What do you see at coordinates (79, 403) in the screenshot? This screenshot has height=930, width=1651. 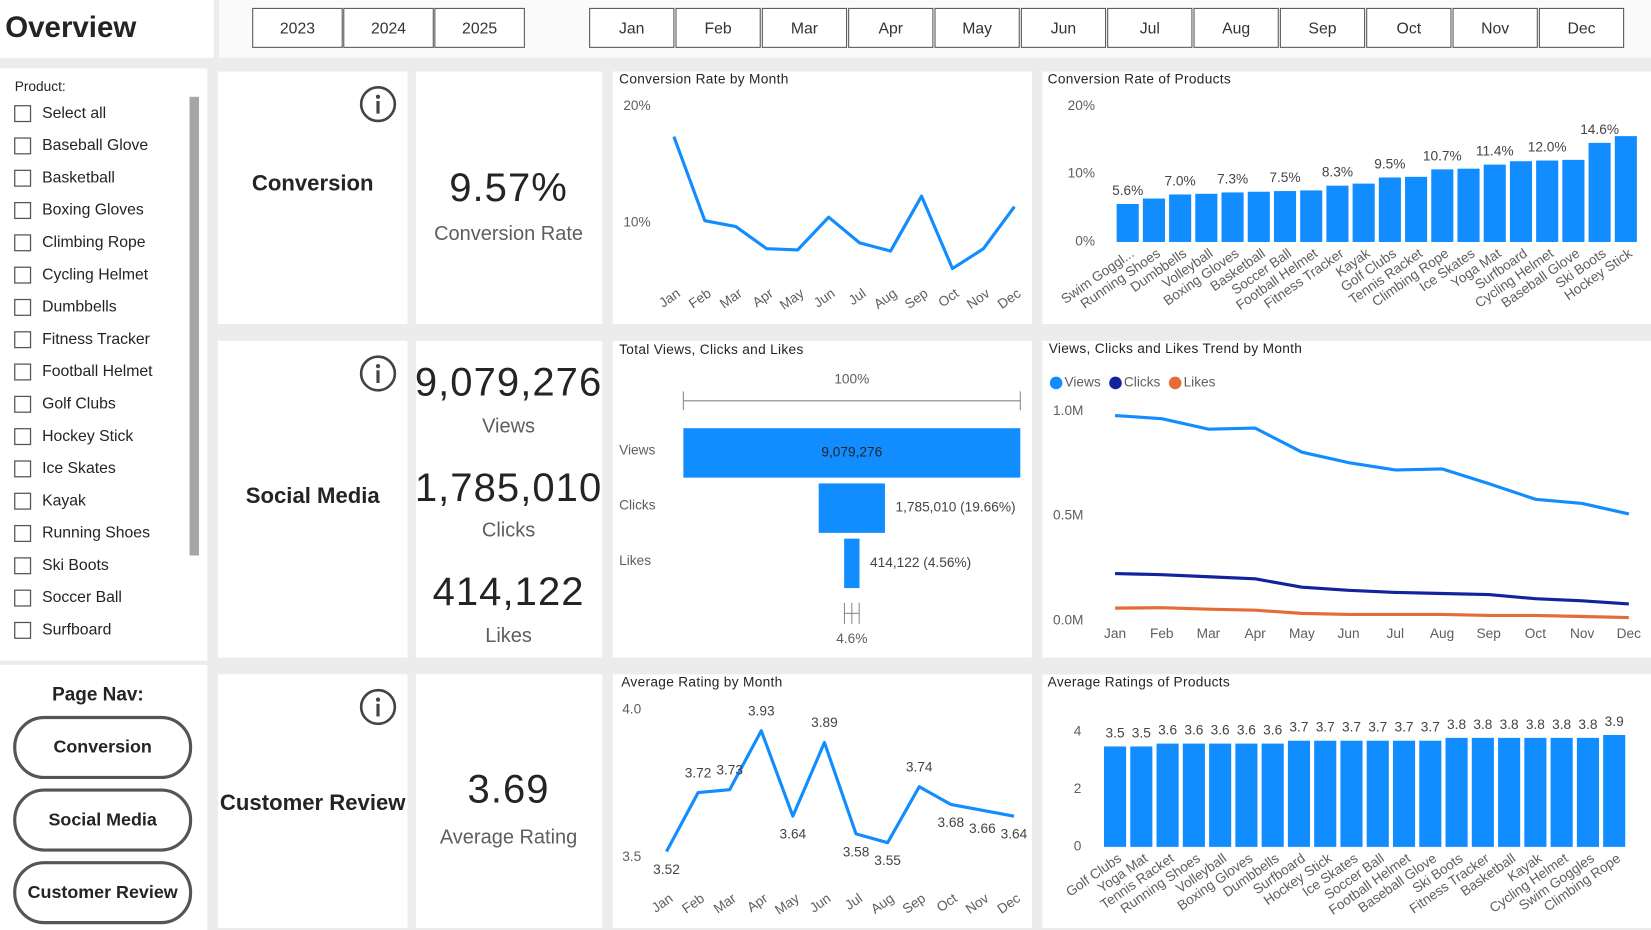 I see `slicer-item: Golf Clubs` at bounding box center [79, 403].